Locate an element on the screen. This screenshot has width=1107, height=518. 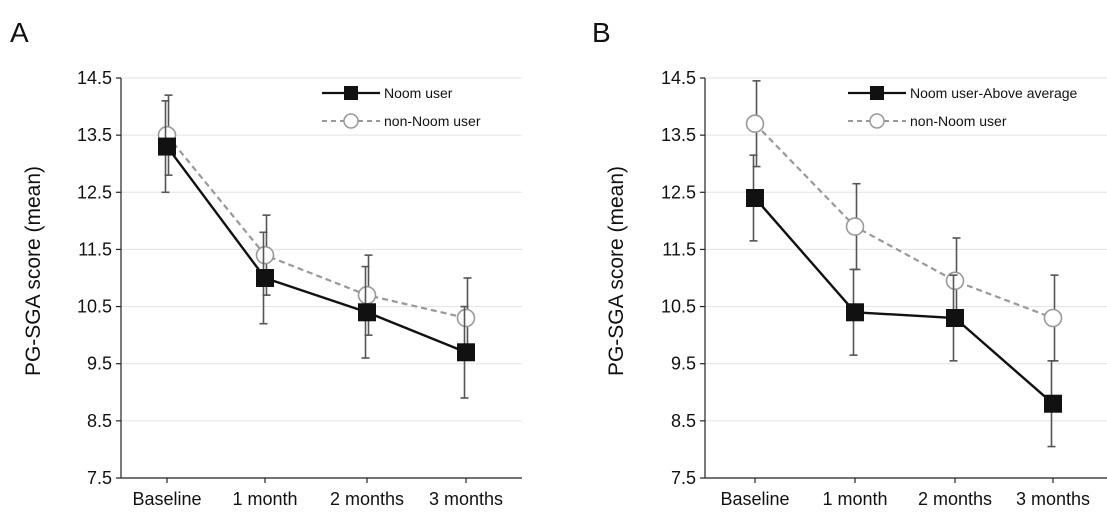
legend-label: Noom user is located at coordinates (418, 93).